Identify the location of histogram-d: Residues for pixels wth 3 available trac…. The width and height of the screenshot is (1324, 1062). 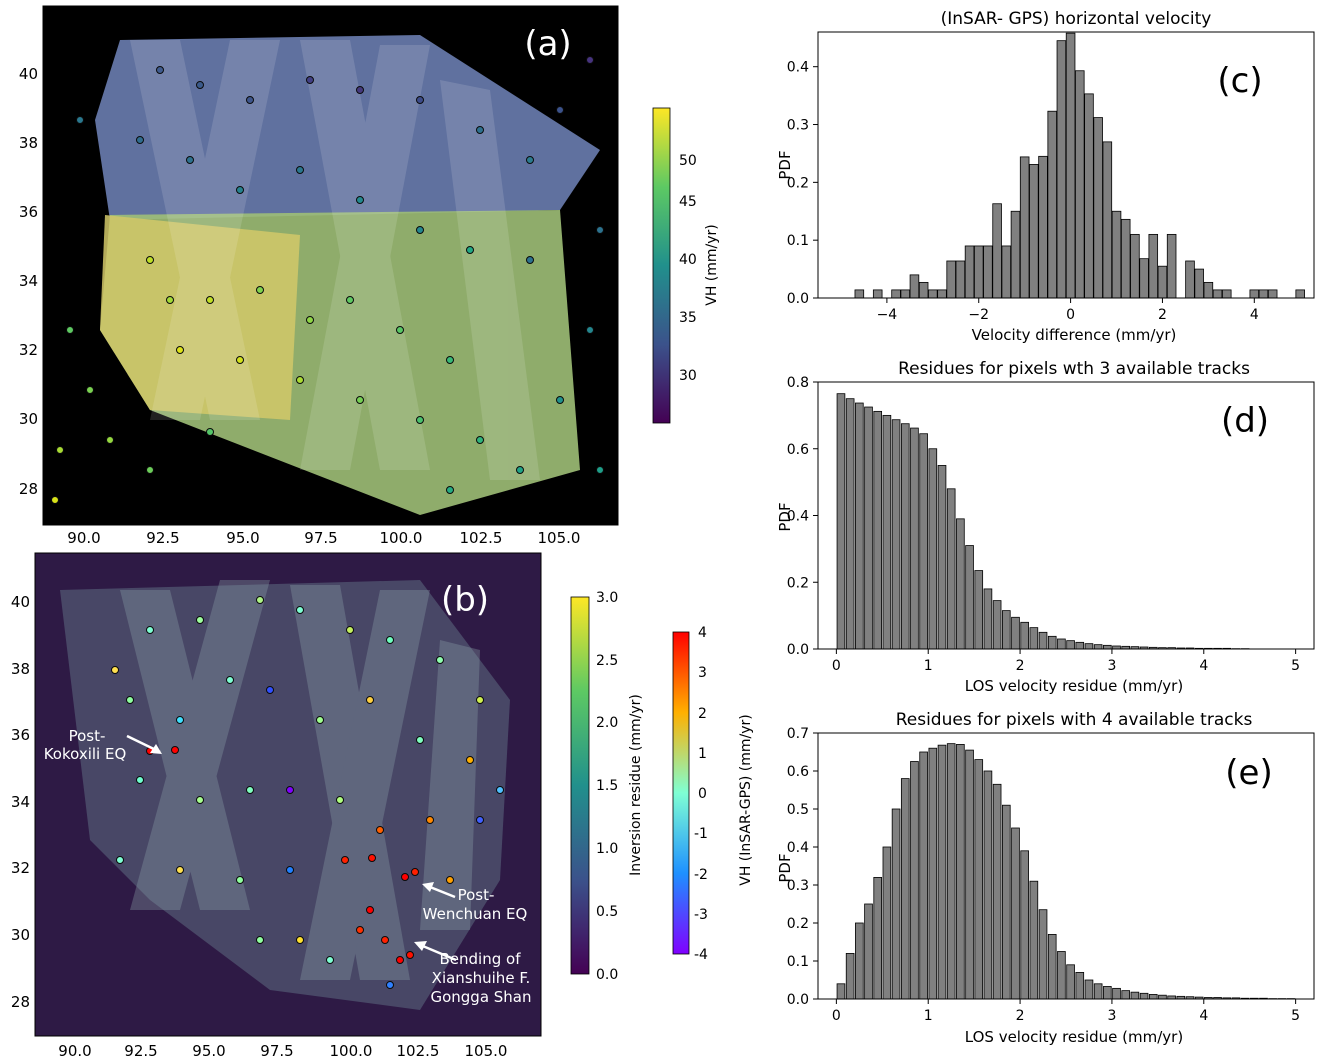
(1045, 527).